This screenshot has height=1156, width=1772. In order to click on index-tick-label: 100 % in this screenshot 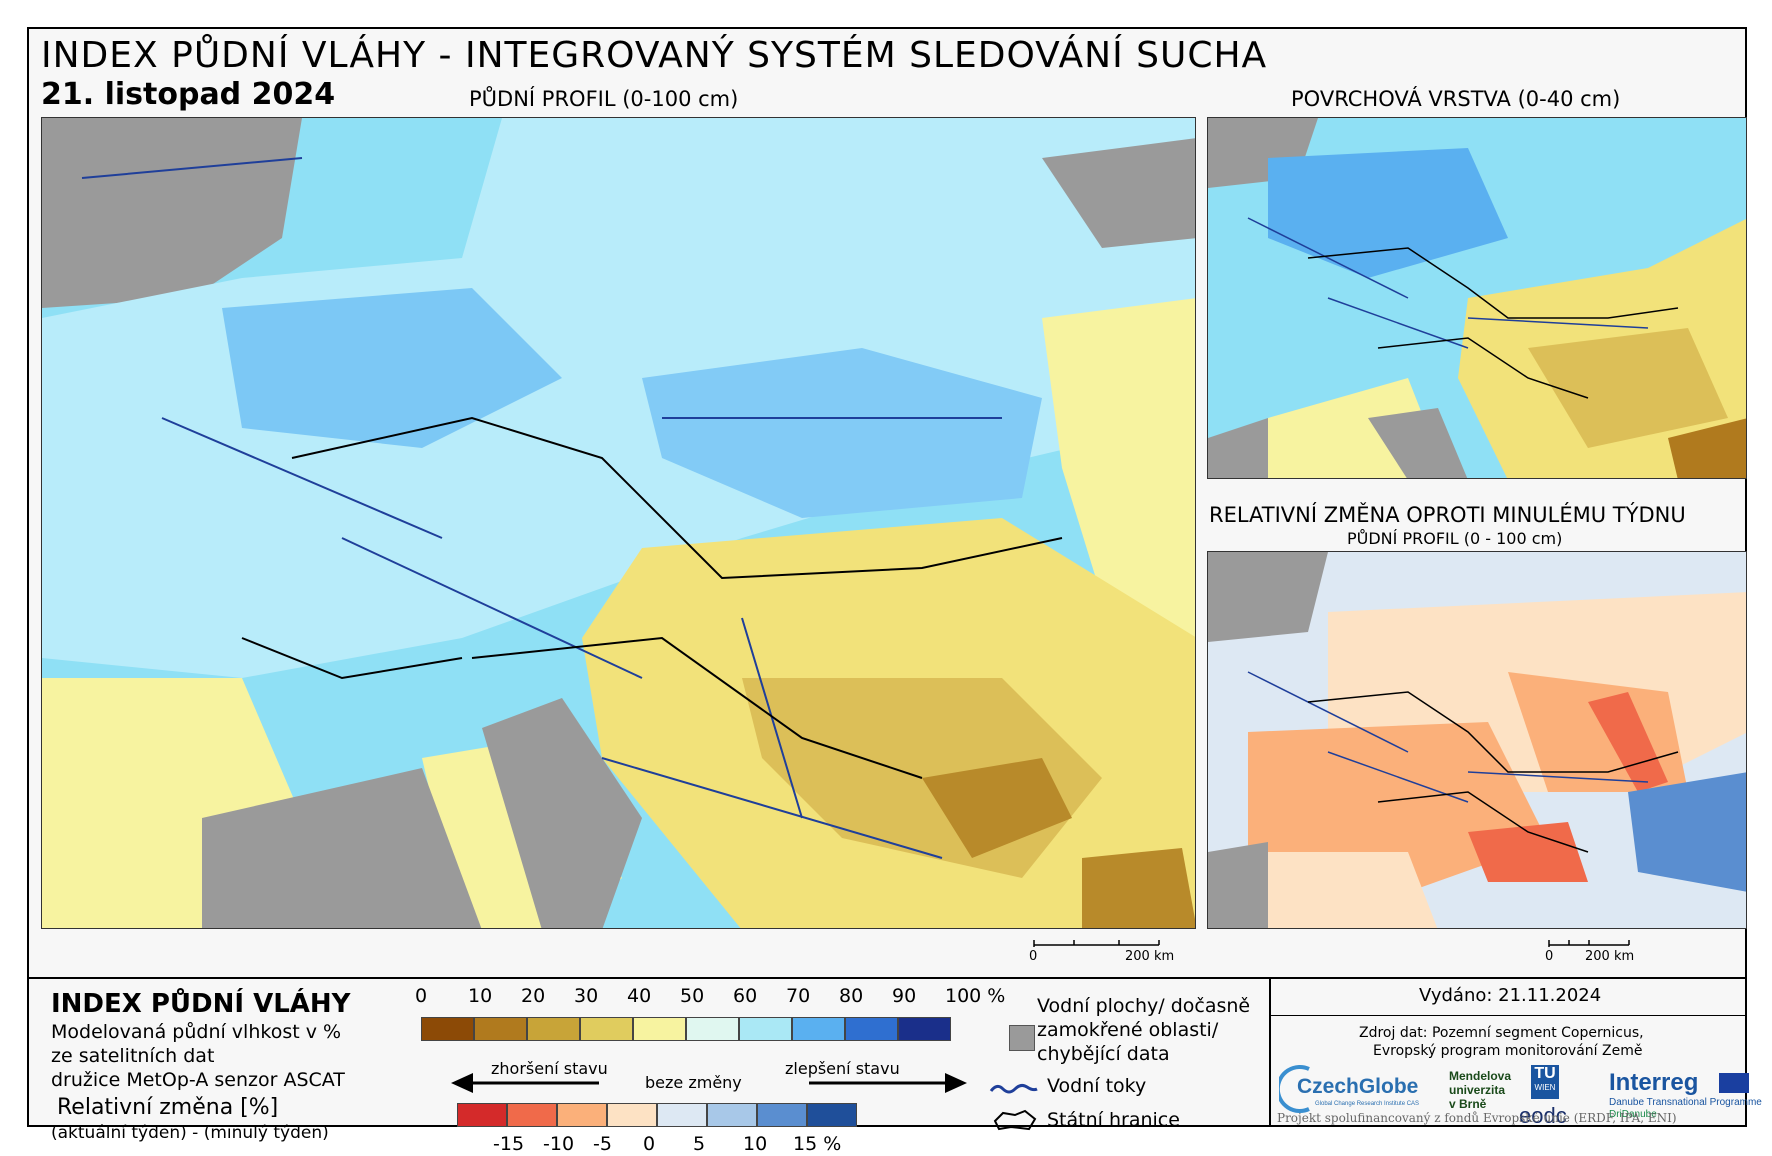, I will do `click(975, 996)`.